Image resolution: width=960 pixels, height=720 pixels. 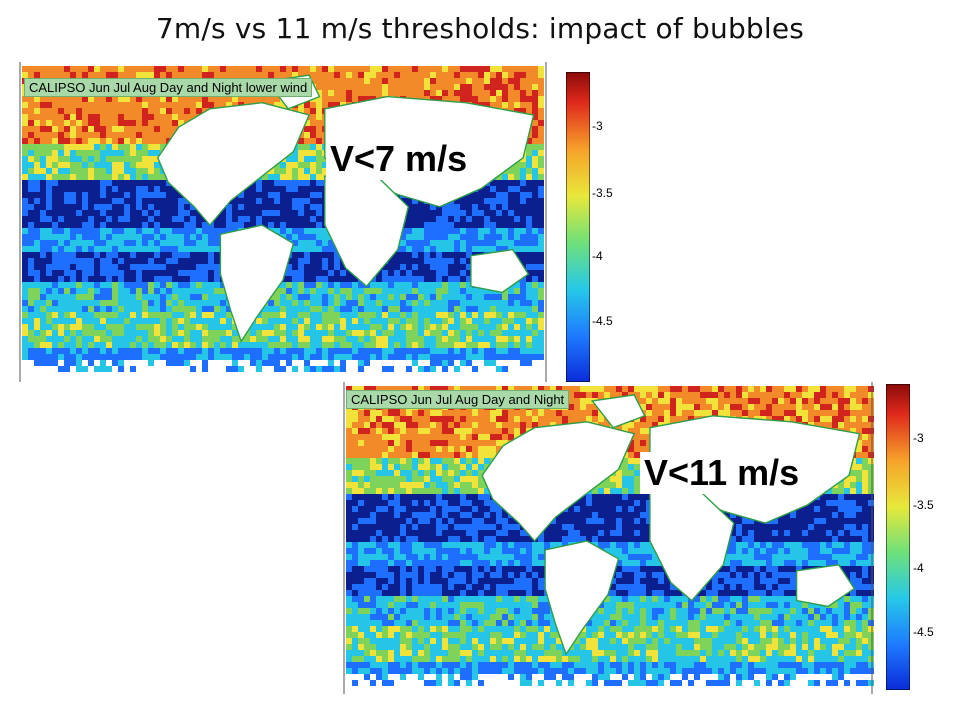 I want to click on wind-threshold-label: V<11 m/s, so click(x=722, y=473).